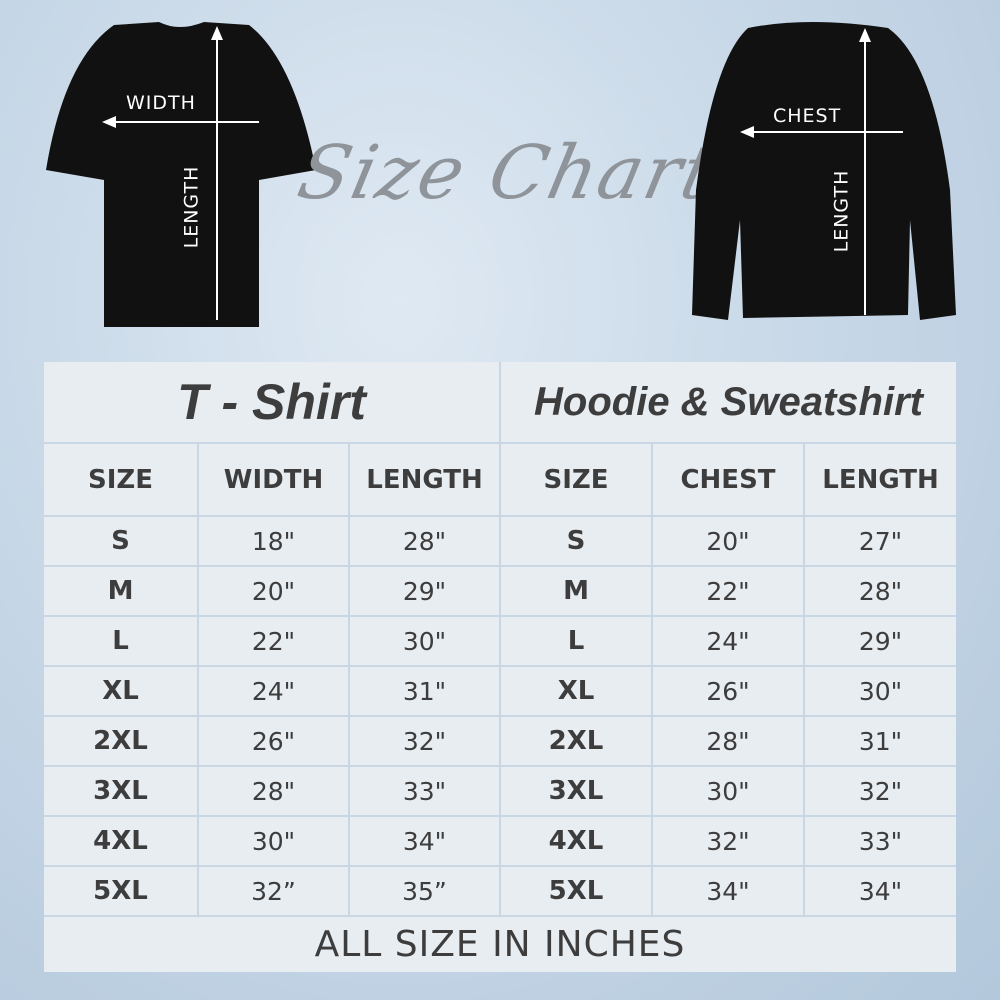  What do you see at coordinates (576, 591) in the screenshot?
I see `hoodie-cell-size: M` at bounding box center [576, 591].